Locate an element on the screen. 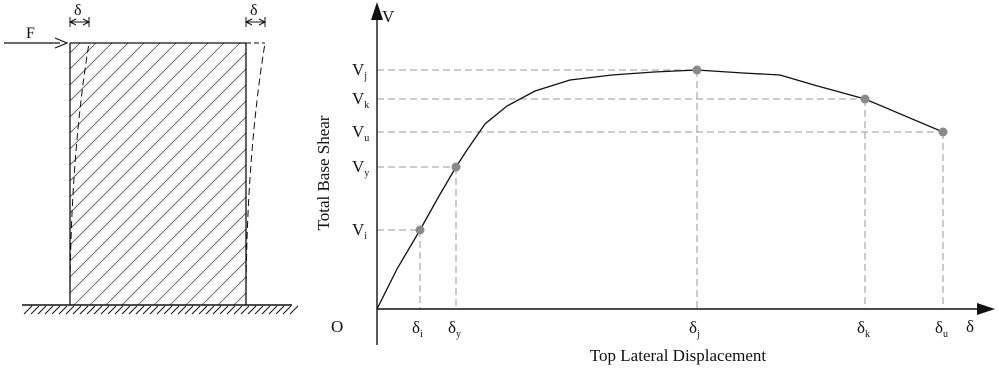 The width and height of the screenshot is (999, 373). deformed-left-edge is located at coordinates (79, 174).